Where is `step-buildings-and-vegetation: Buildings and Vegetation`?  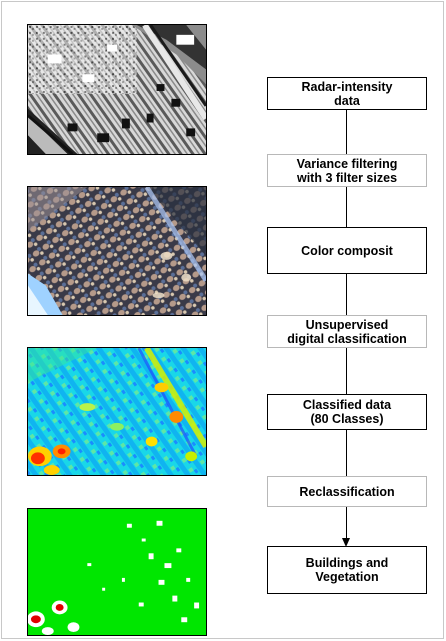
step-buildings-and-vegetation: Buildings and Vegetation is located at coordinates (347, 570).